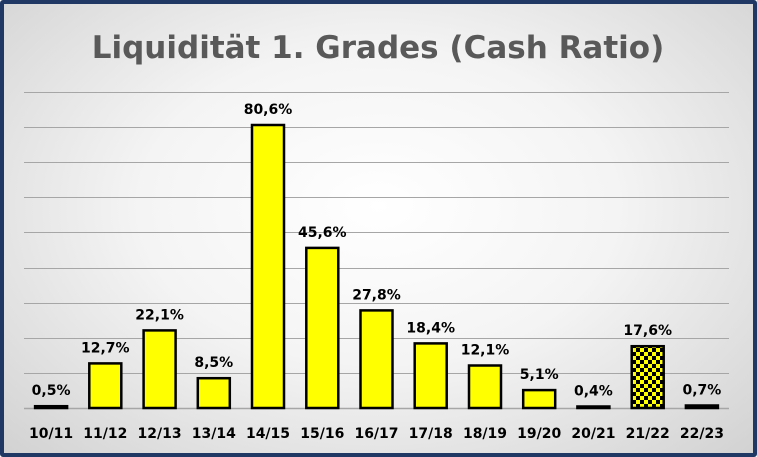  Describe the element at coordinates (51, 434) in the screenshot. I see `x-tick-label: 10/11` at that location.